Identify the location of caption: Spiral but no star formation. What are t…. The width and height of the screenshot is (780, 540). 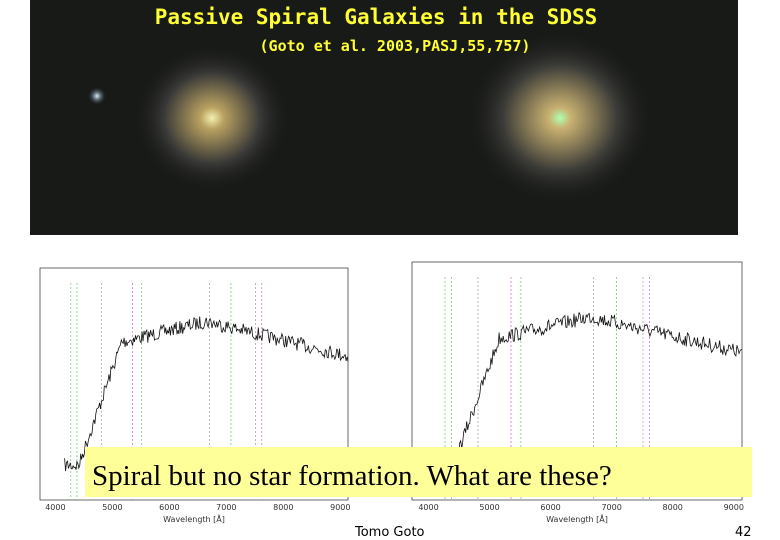
(352, 476).